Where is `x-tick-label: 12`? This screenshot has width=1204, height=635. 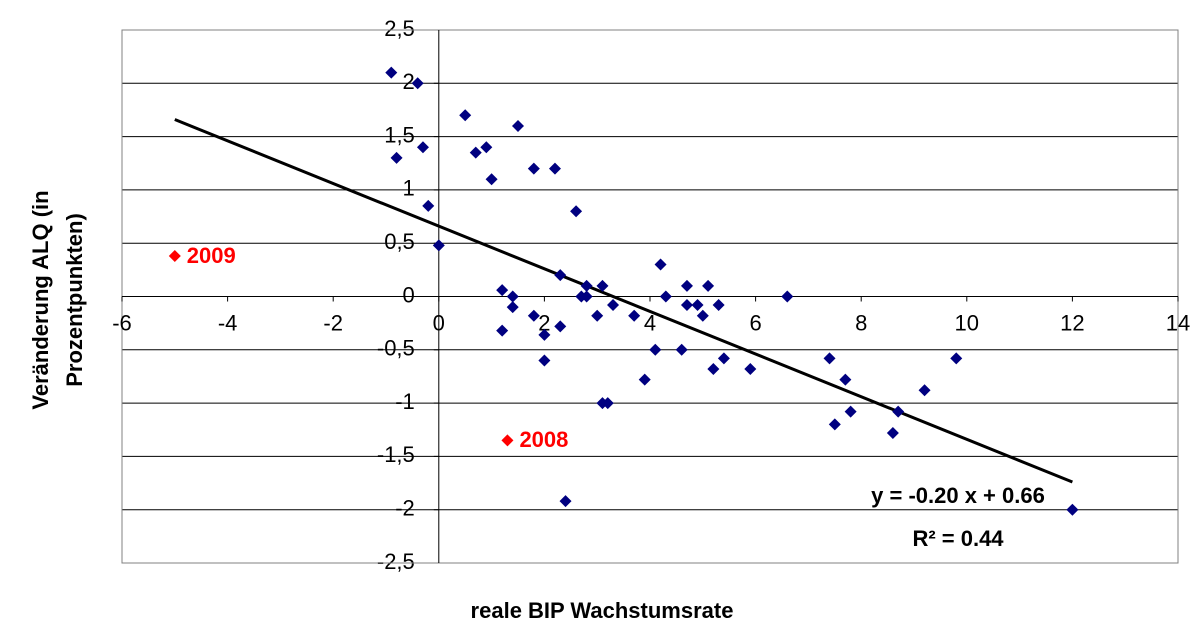 x-tick-label: 12 is located at coordinates (1072, 322).